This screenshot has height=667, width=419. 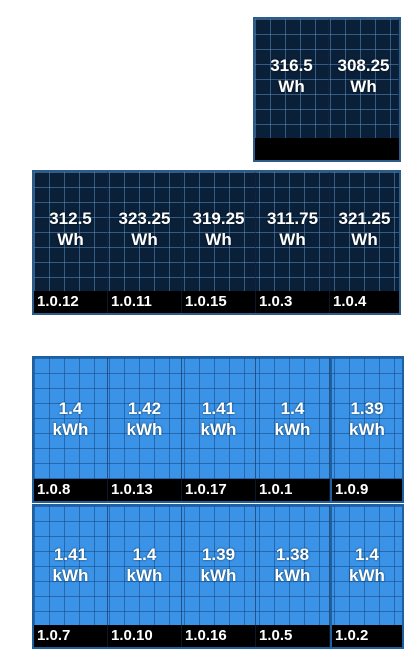 What do you see at coordinates (131, 301) in the screenshot?
I see `device-id-label: 1.0.11` at bounding box center [131, 301].